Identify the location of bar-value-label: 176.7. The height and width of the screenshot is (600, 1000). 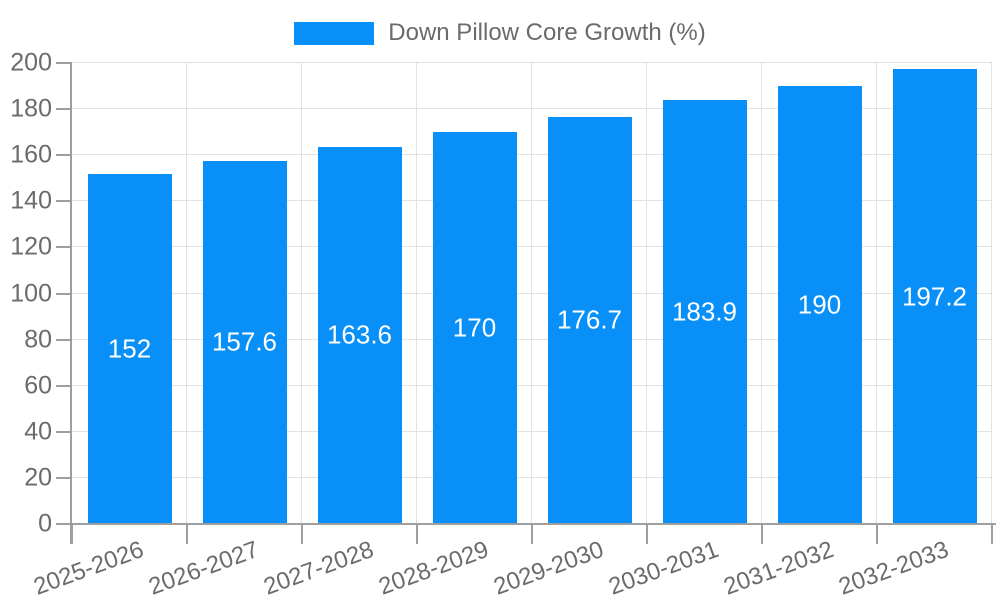
(589, 319).